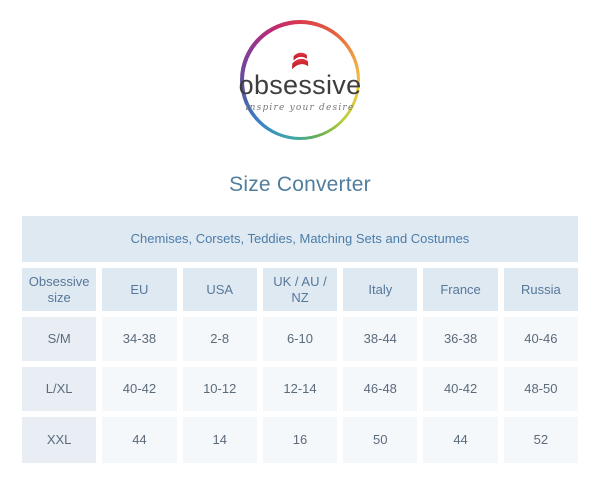  Describe the element at coordinates (300, 84) in the screenshot. I see `brand-wordmark: obsessive` at that location.